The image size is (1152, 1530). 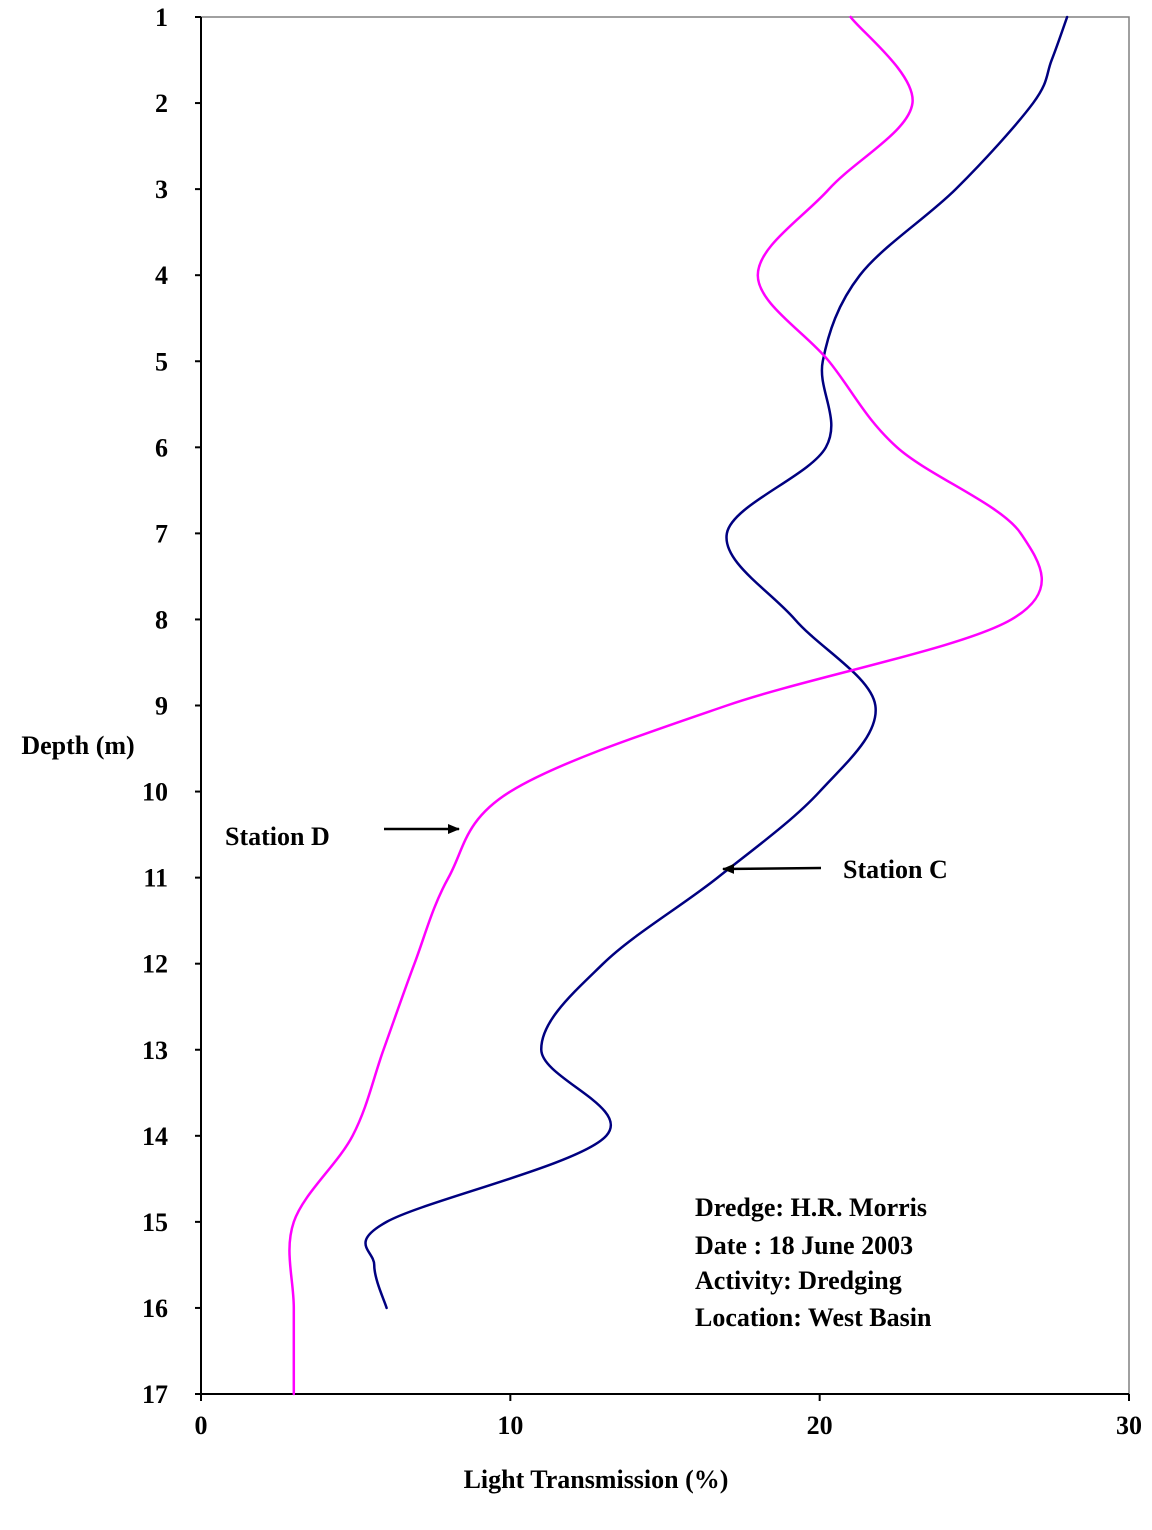 What do you see at coordinates (1129, 1425) in the screenshot?
I see `x-tick-label: 30` at bounding box center [1129, 1425].